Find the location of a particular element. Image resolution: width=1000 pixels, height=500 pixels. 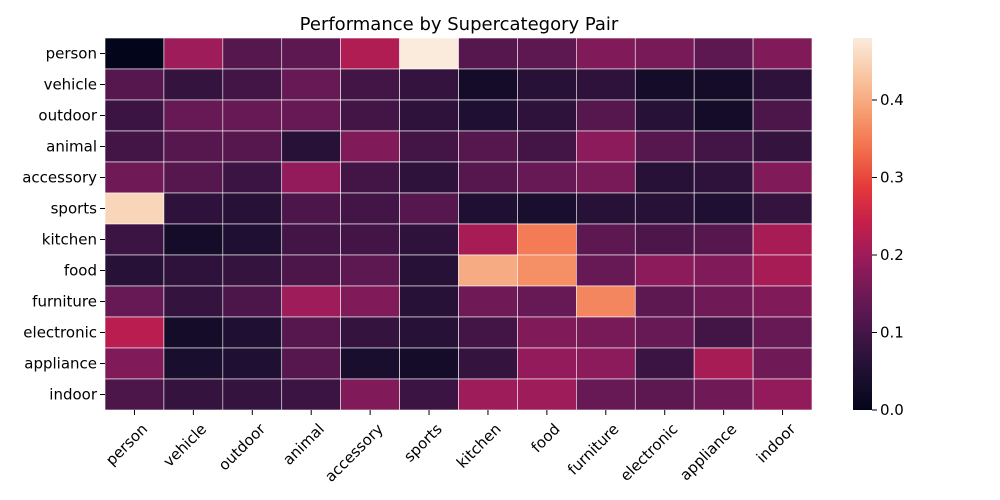

row-label: furniture is located at coordinates (64, 302).